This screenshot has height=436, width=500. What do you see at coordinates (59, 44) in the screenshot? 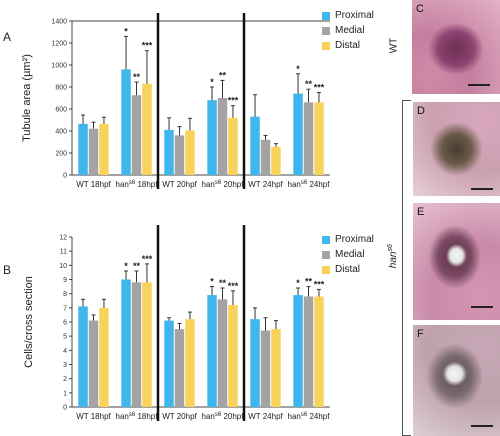
I see `y-tick-label: 1200` at bounding box center [59, 44].